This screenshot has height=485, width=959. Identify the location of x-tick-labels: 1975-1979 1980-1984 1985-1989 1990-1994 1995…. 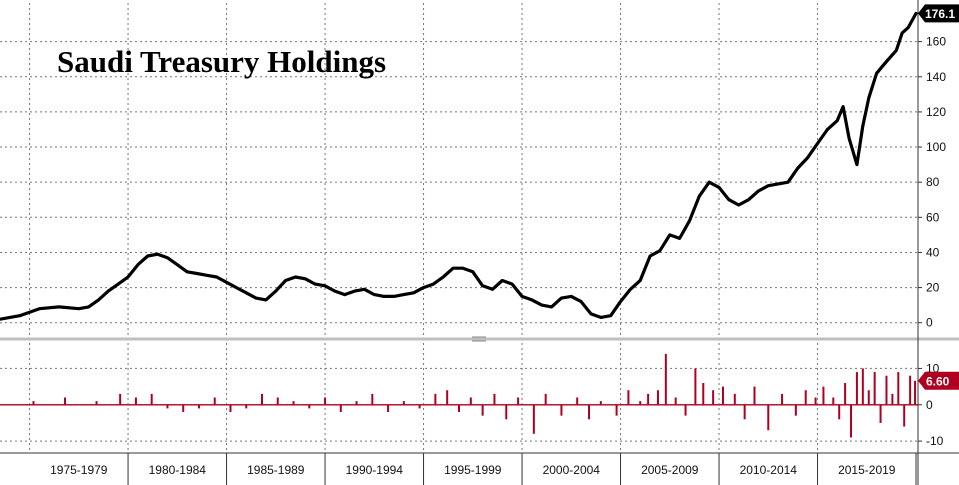
(473, 470).